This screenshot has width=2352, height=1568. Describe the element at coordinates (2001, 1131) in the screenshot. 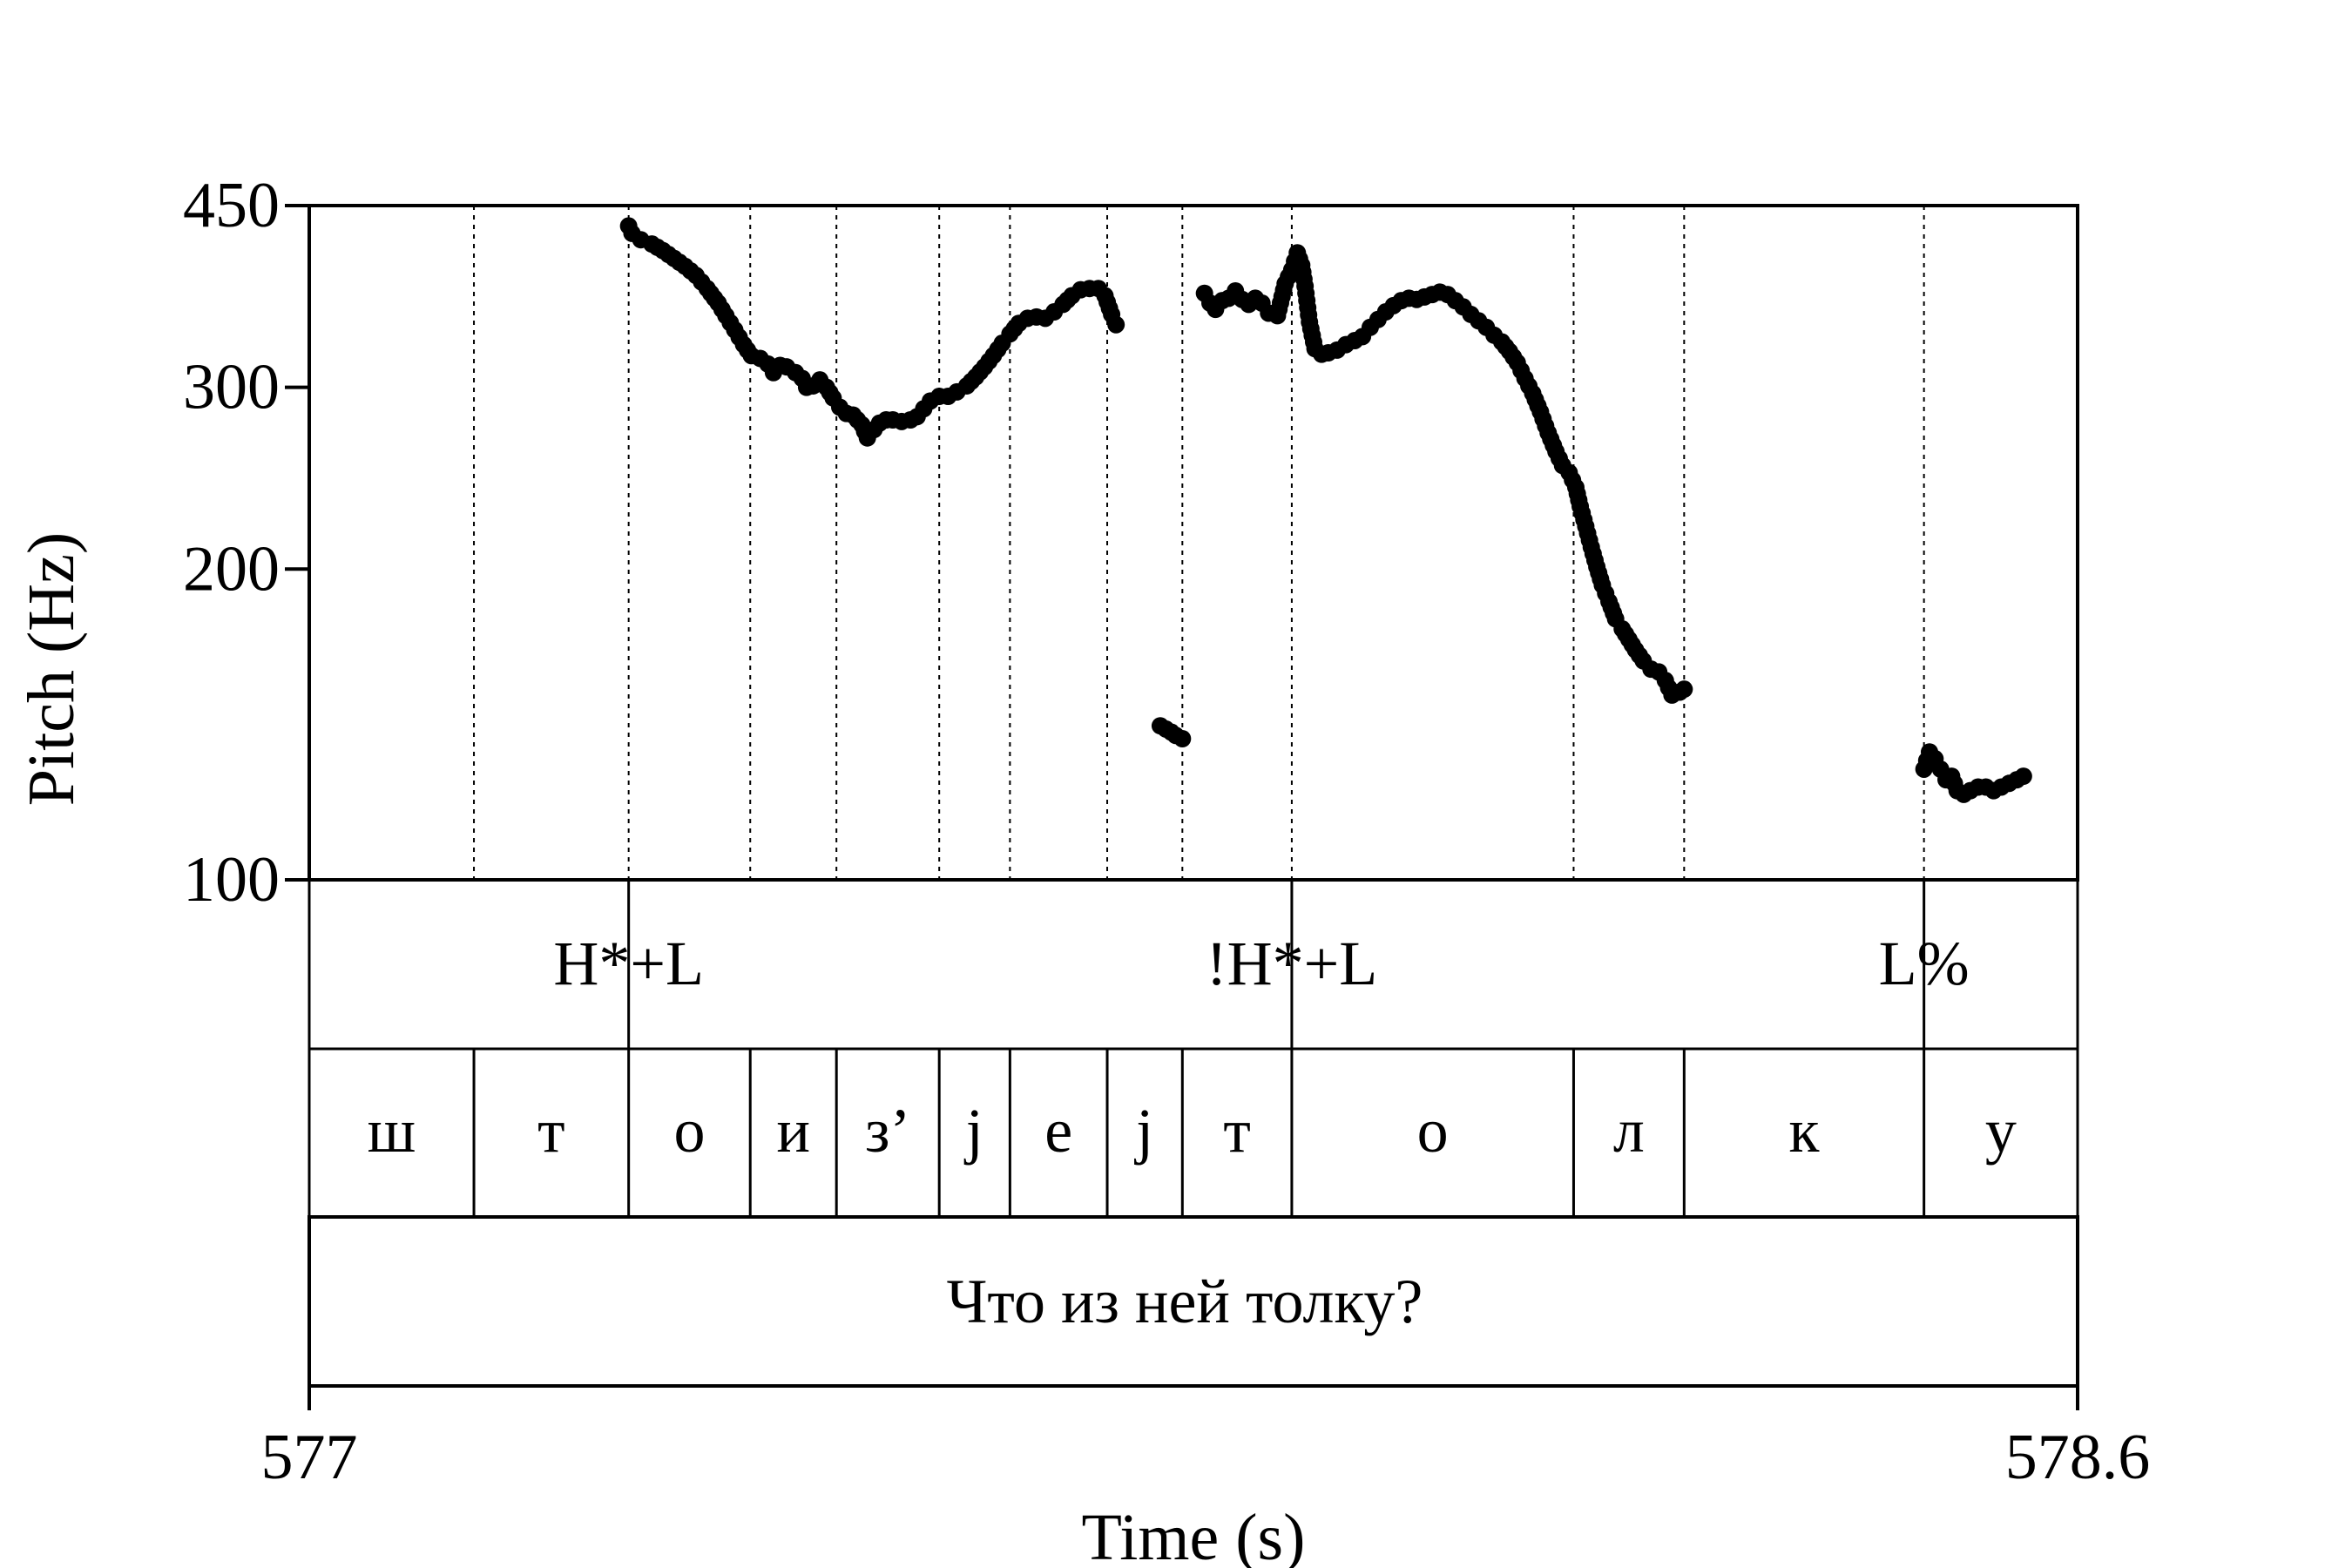

I see `segment-label: у` at that location.